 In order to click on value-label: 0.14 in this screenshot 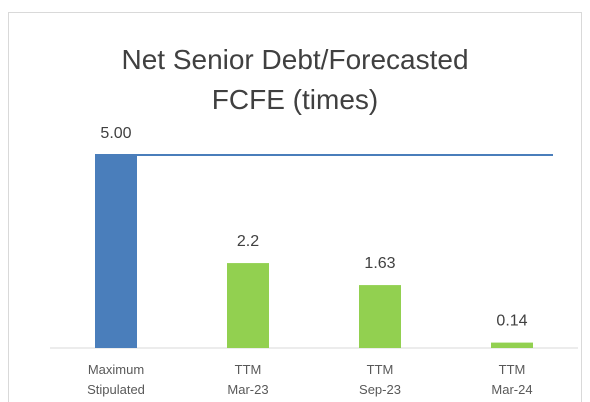, I will do `click(511, 321)`.